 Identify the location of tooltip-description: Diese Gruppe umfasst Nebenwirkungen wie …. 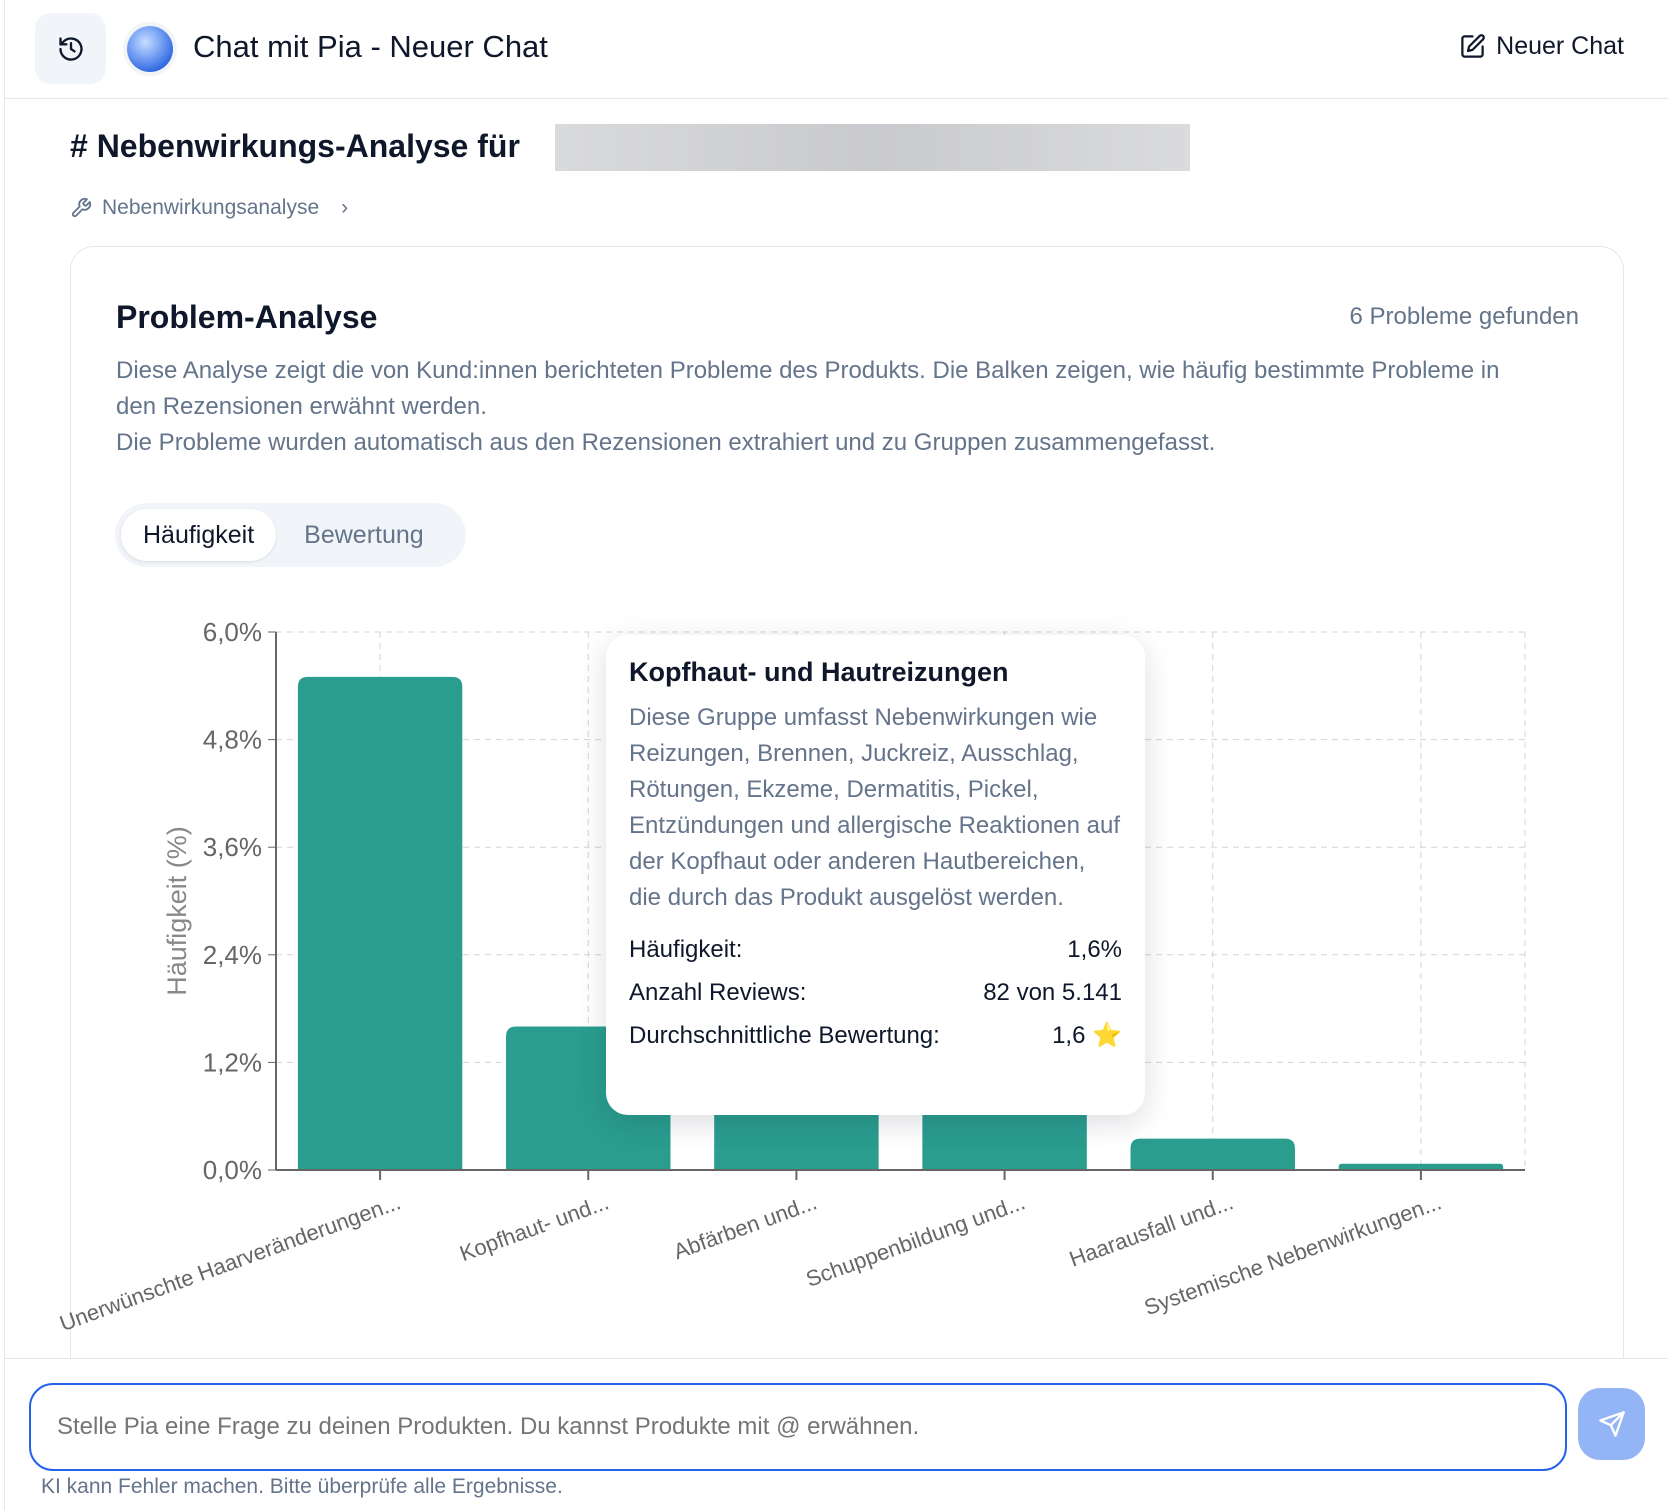
(875, 807).